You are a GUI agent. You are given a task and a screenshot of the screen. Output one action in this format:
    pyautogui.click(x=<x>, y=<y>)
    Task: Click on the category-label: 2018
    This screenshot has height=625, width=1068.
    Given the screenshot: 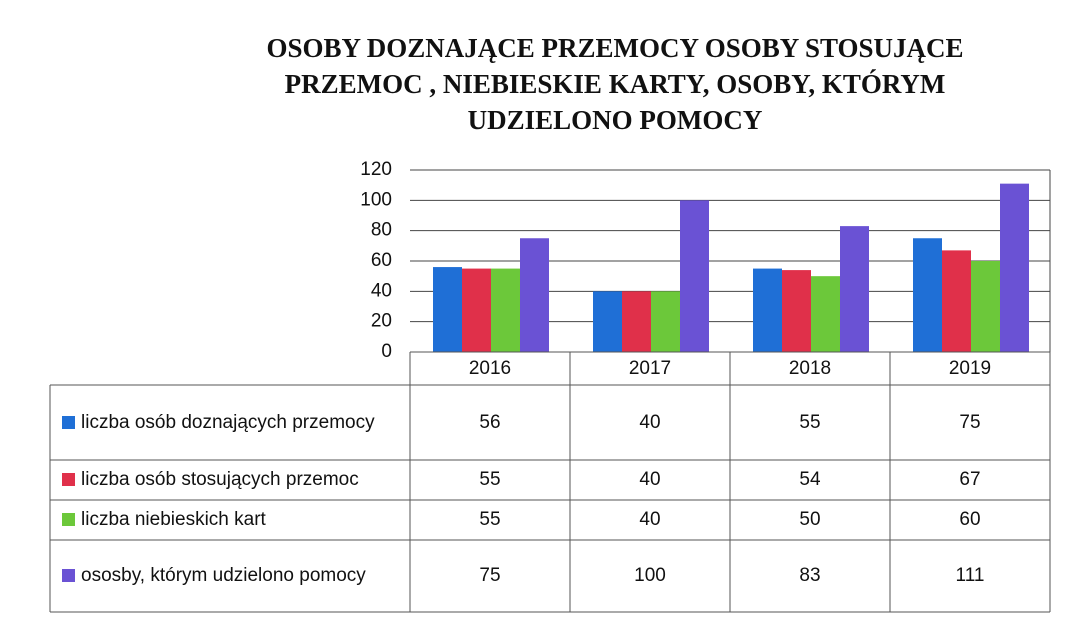 What is the action you would take?
    pyautogui.click(x=810, y=368)
    